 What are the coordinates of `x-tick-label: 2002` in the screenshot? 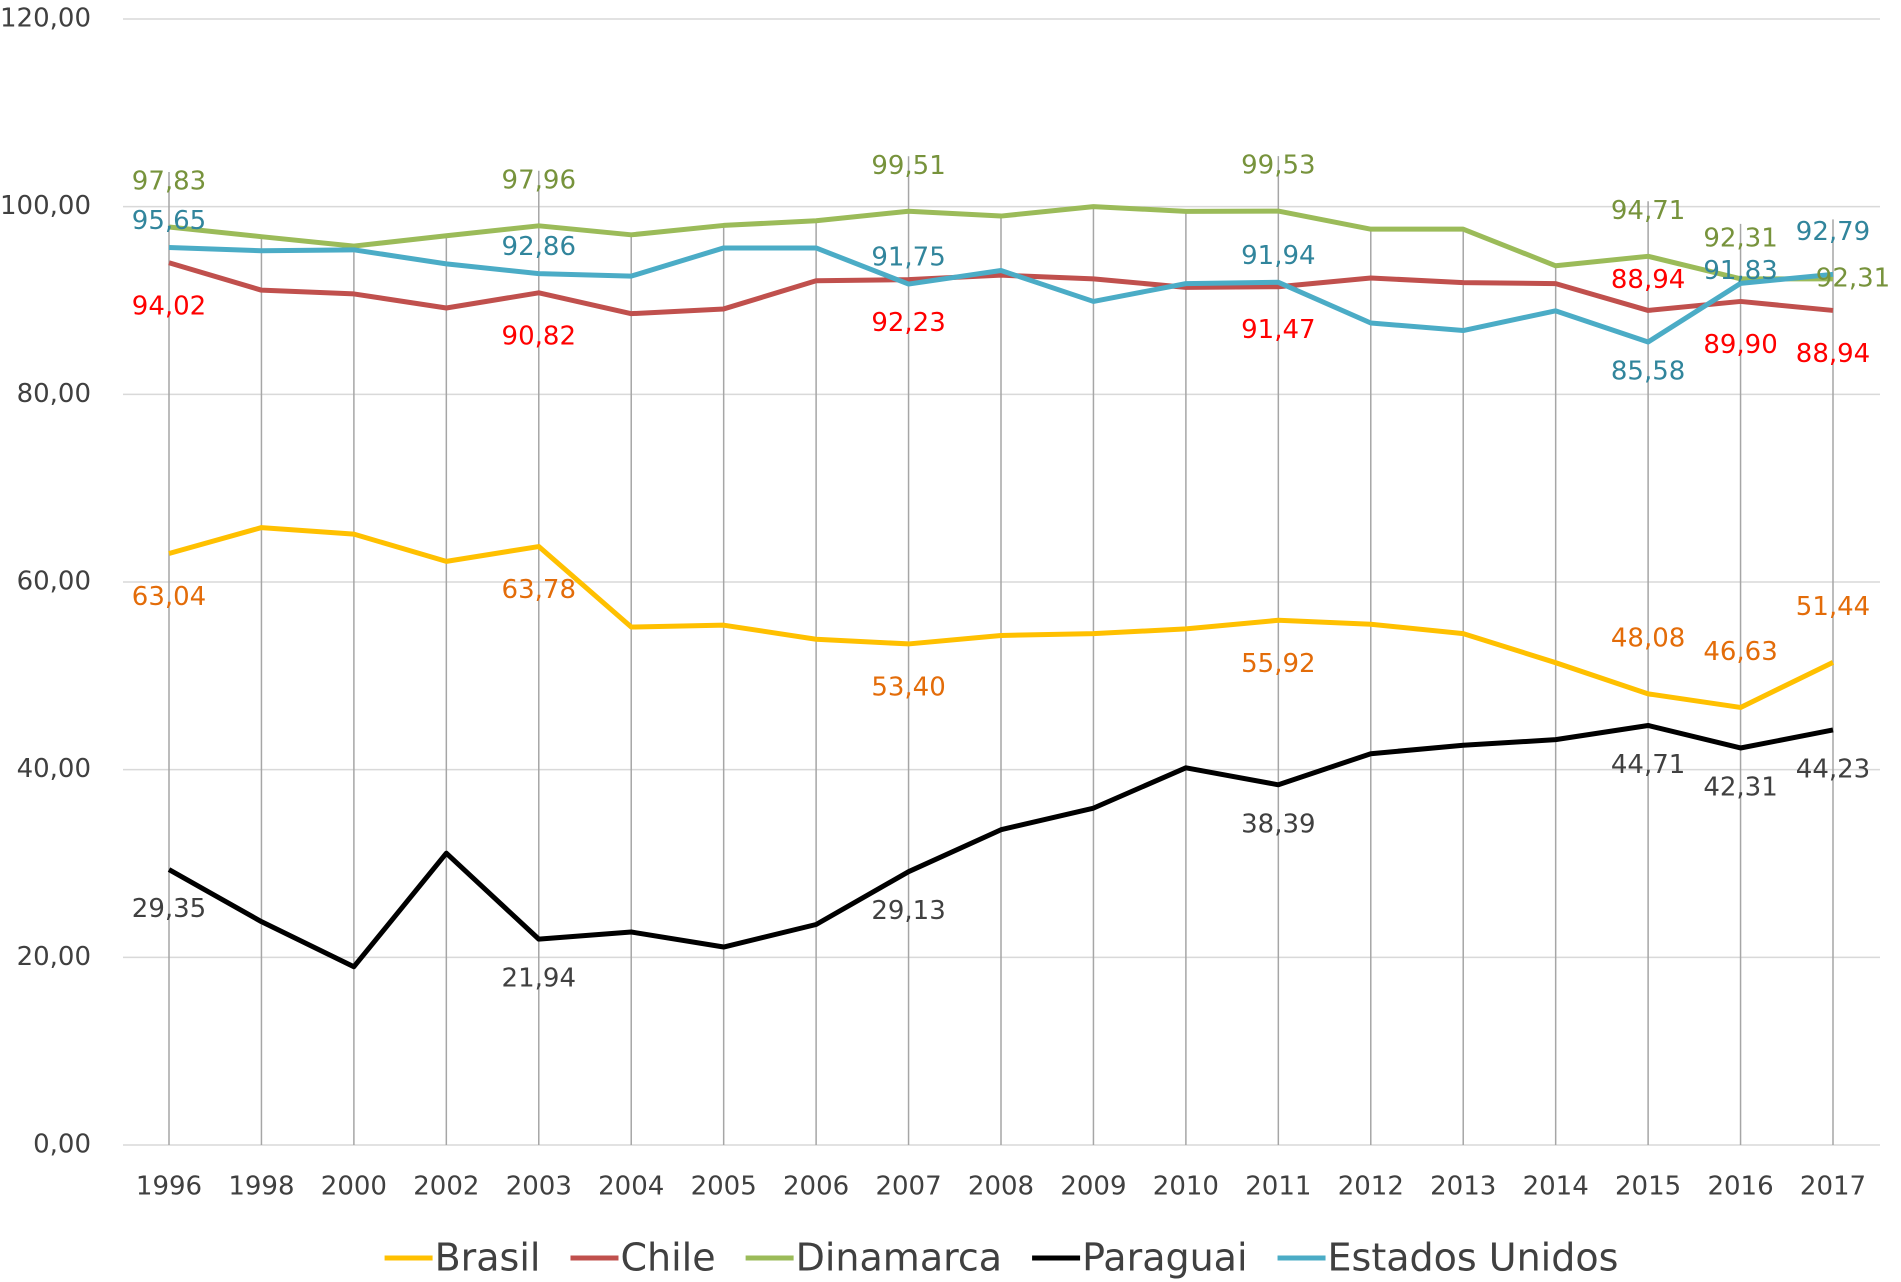 It's located at (446, 1187).